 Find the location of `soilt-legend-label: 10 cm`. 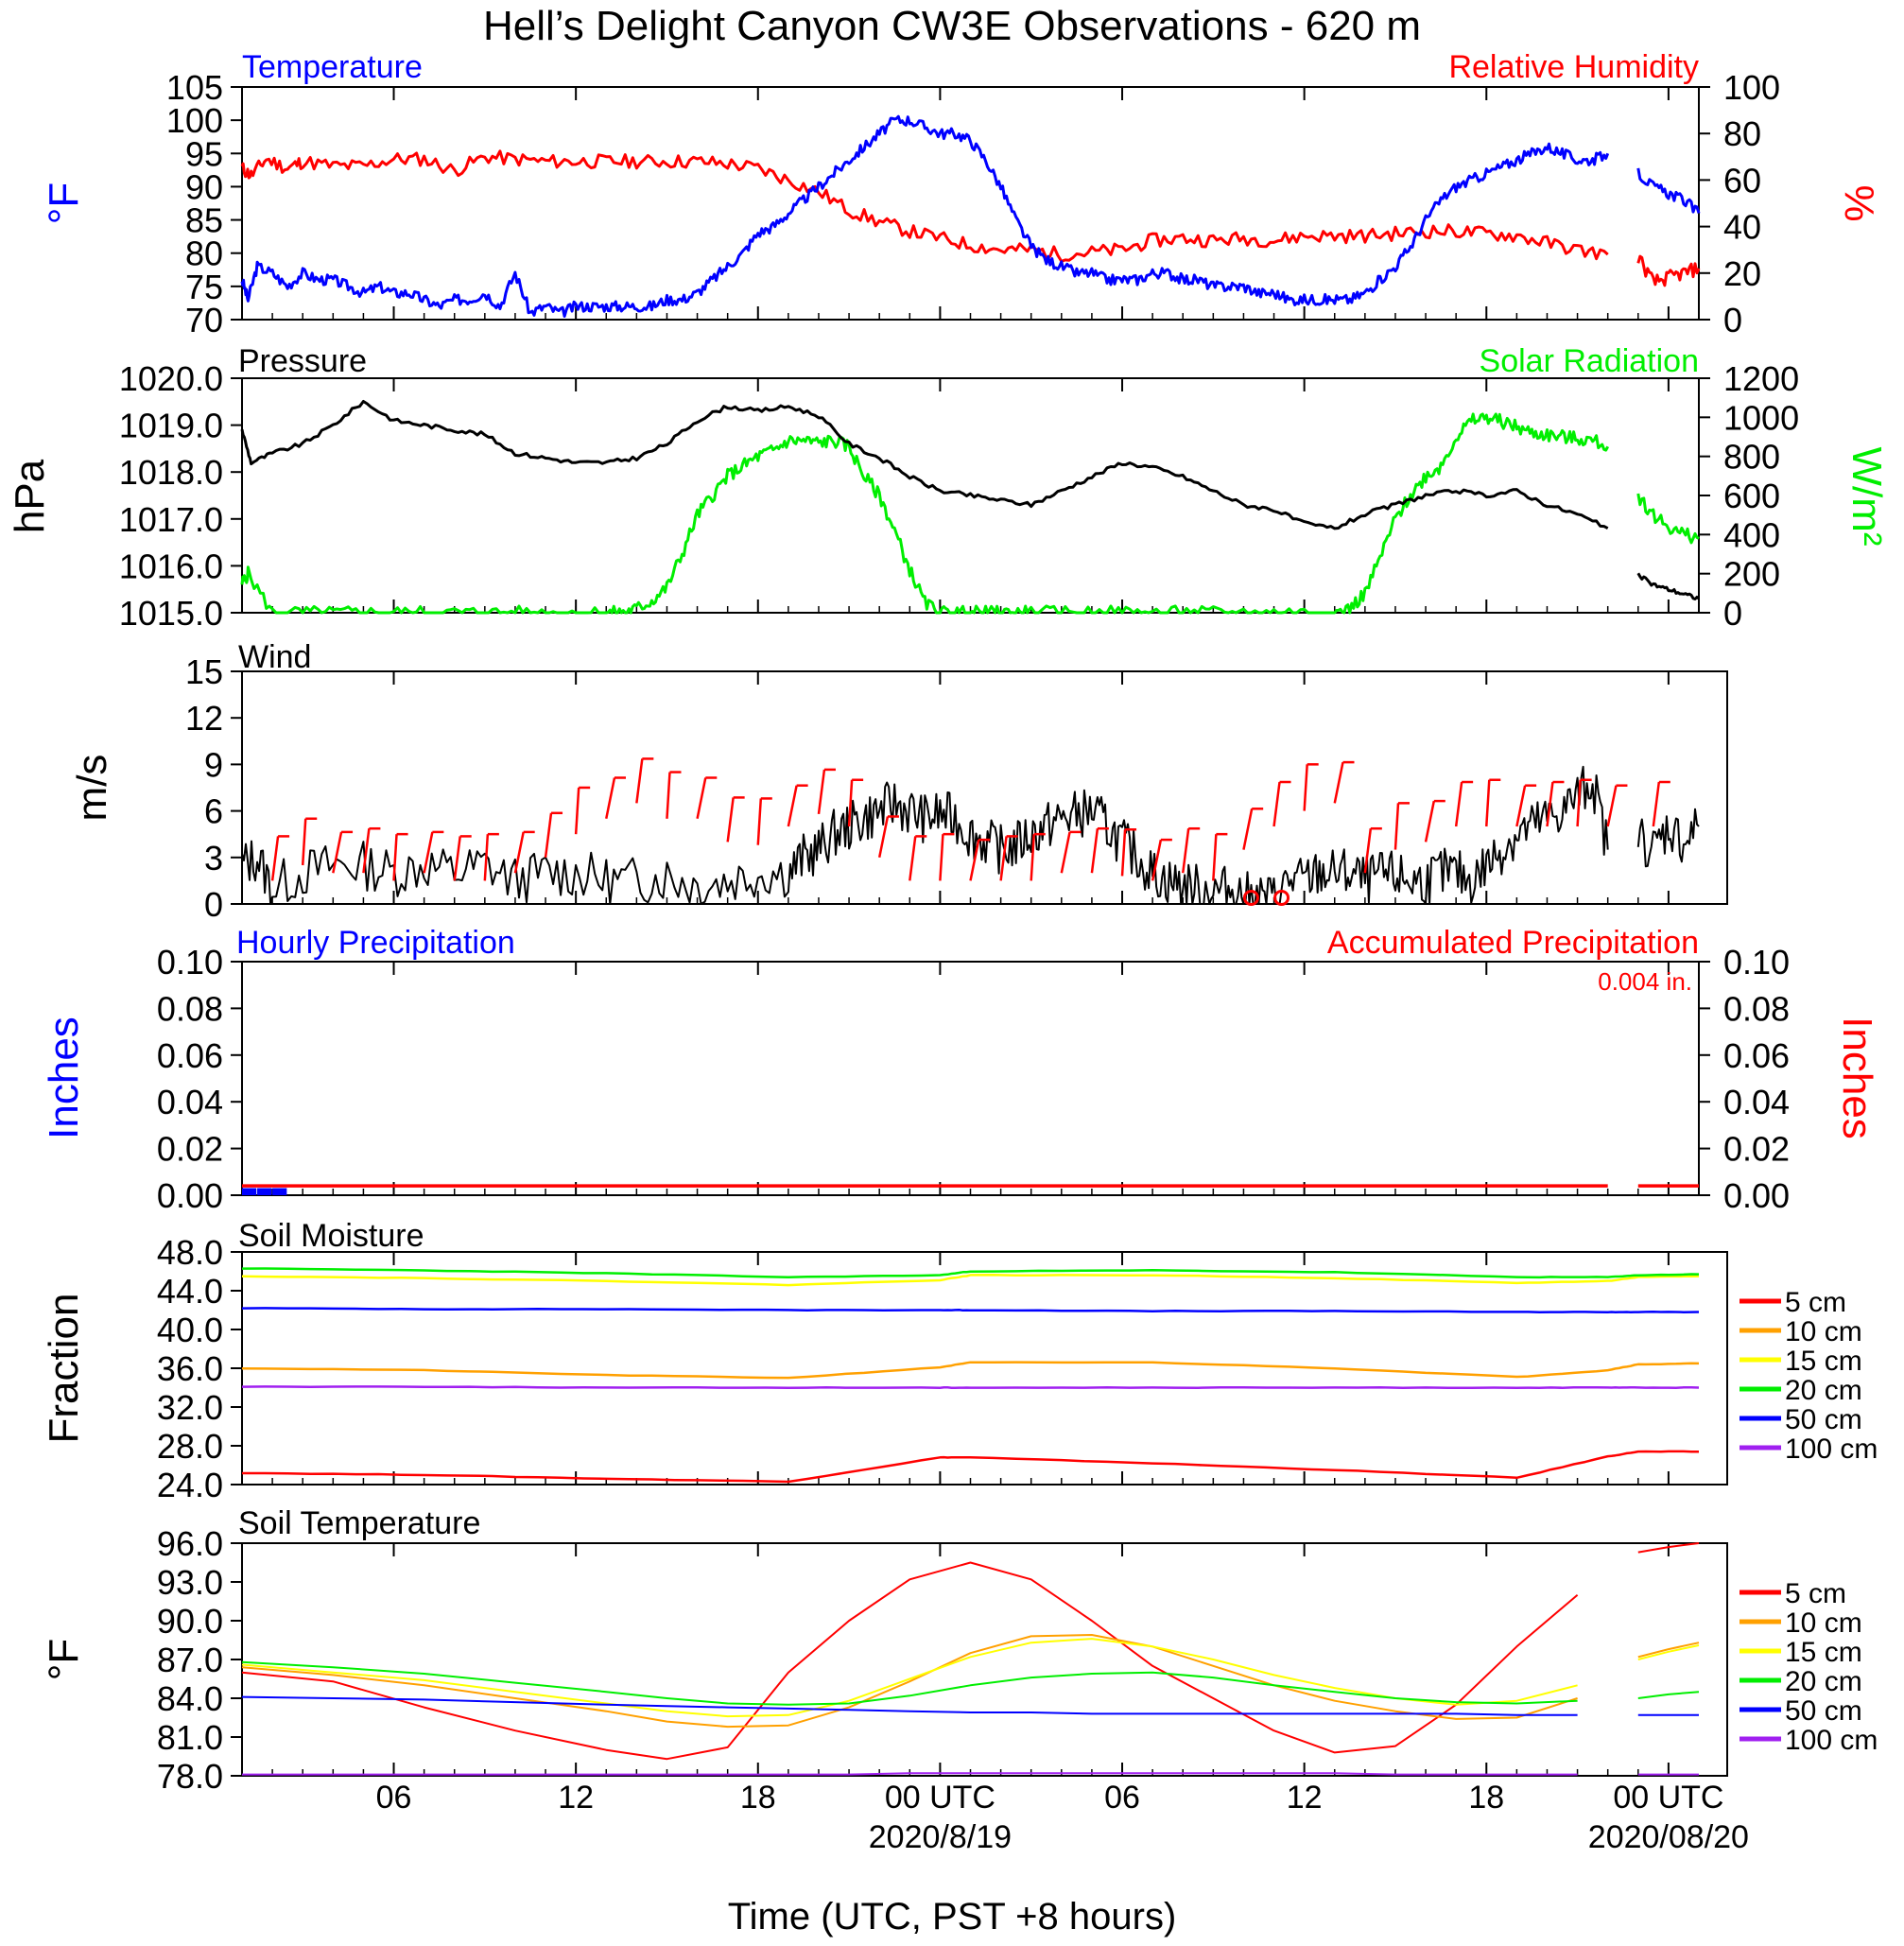

soilt-legend-label: 10 cm is located at coordinates (1824, 1623).